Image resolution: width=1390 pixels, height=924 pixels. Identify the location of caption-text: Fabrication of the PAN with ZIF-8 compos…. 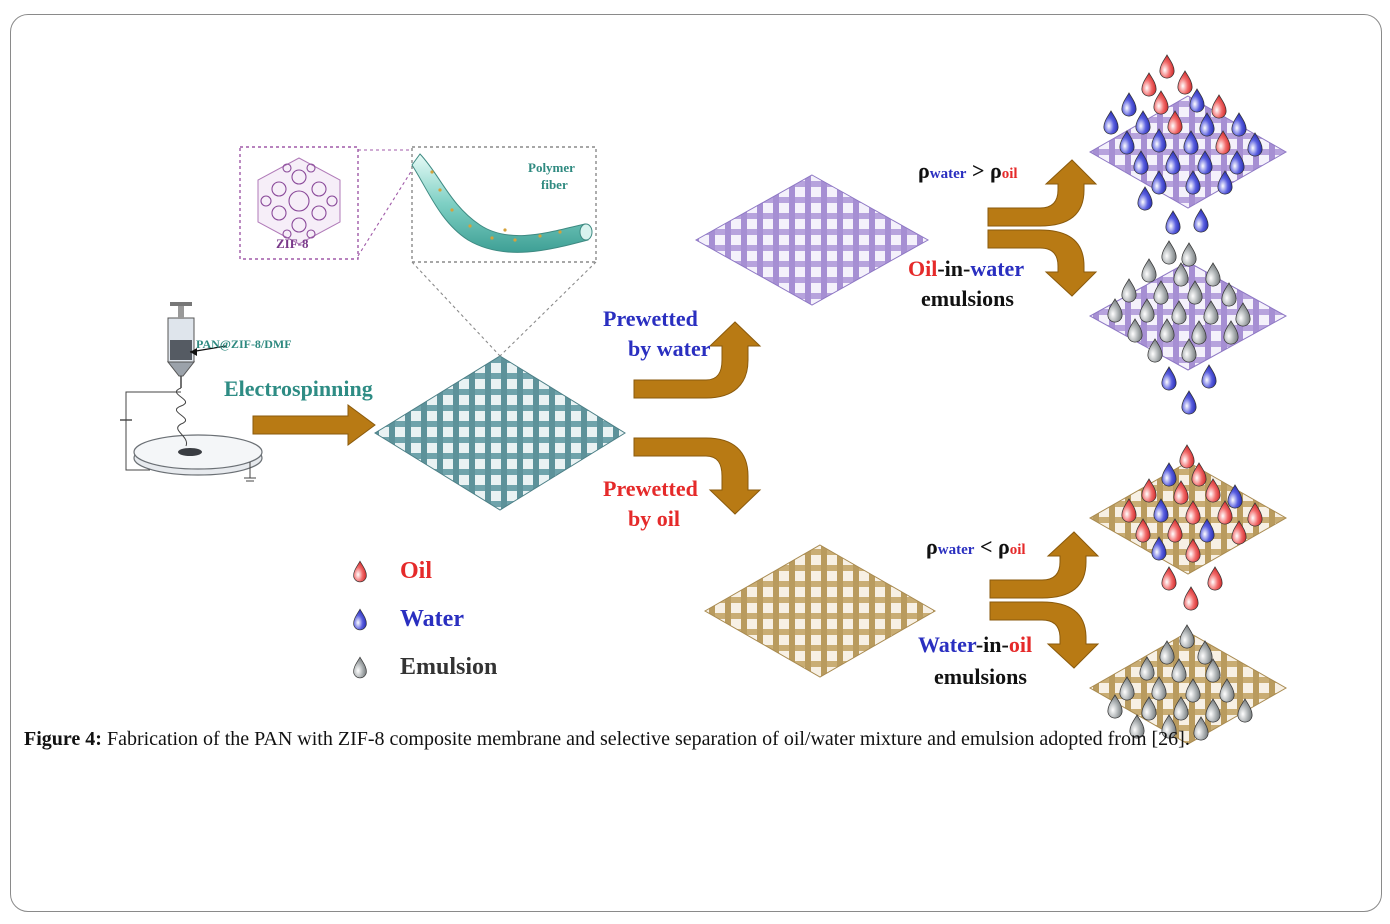
(645, 739).